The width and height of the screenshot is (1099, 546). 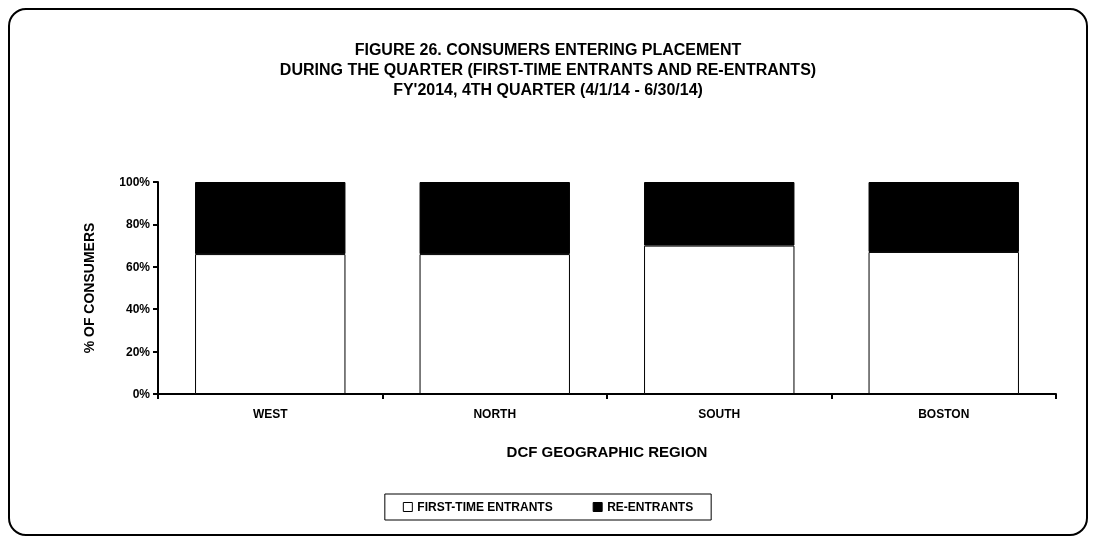 I want to click on y-tick-label: 80%, so click(x=138, y=224).